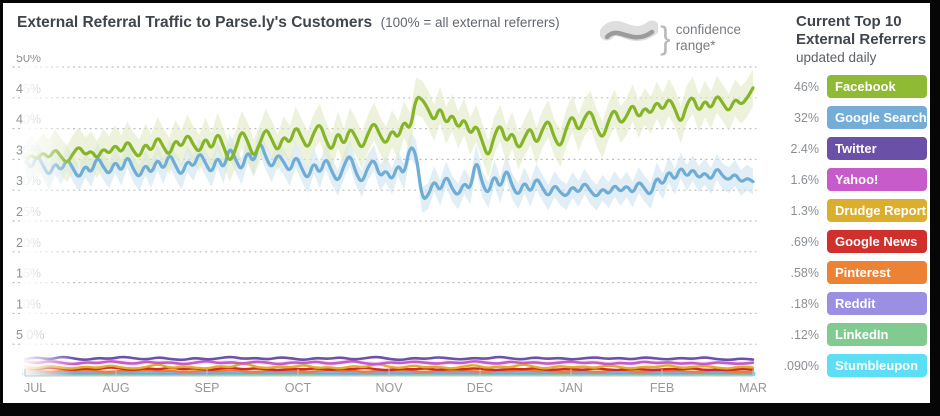 The width and height of the screenshot is (940, 416). Describe the element at coordinates (877, 241) in the screenshot. I see `referrer-badge-google-news: Google News` at that location.